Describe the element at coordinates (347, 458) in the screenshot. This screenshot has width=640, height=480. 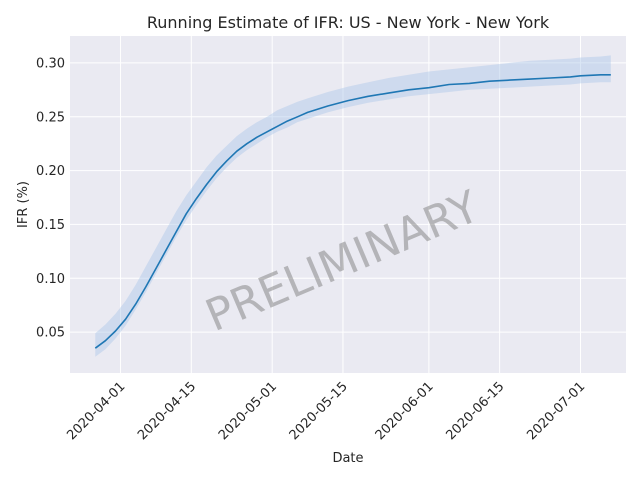
I see `x-axis-label: Date` at that location.